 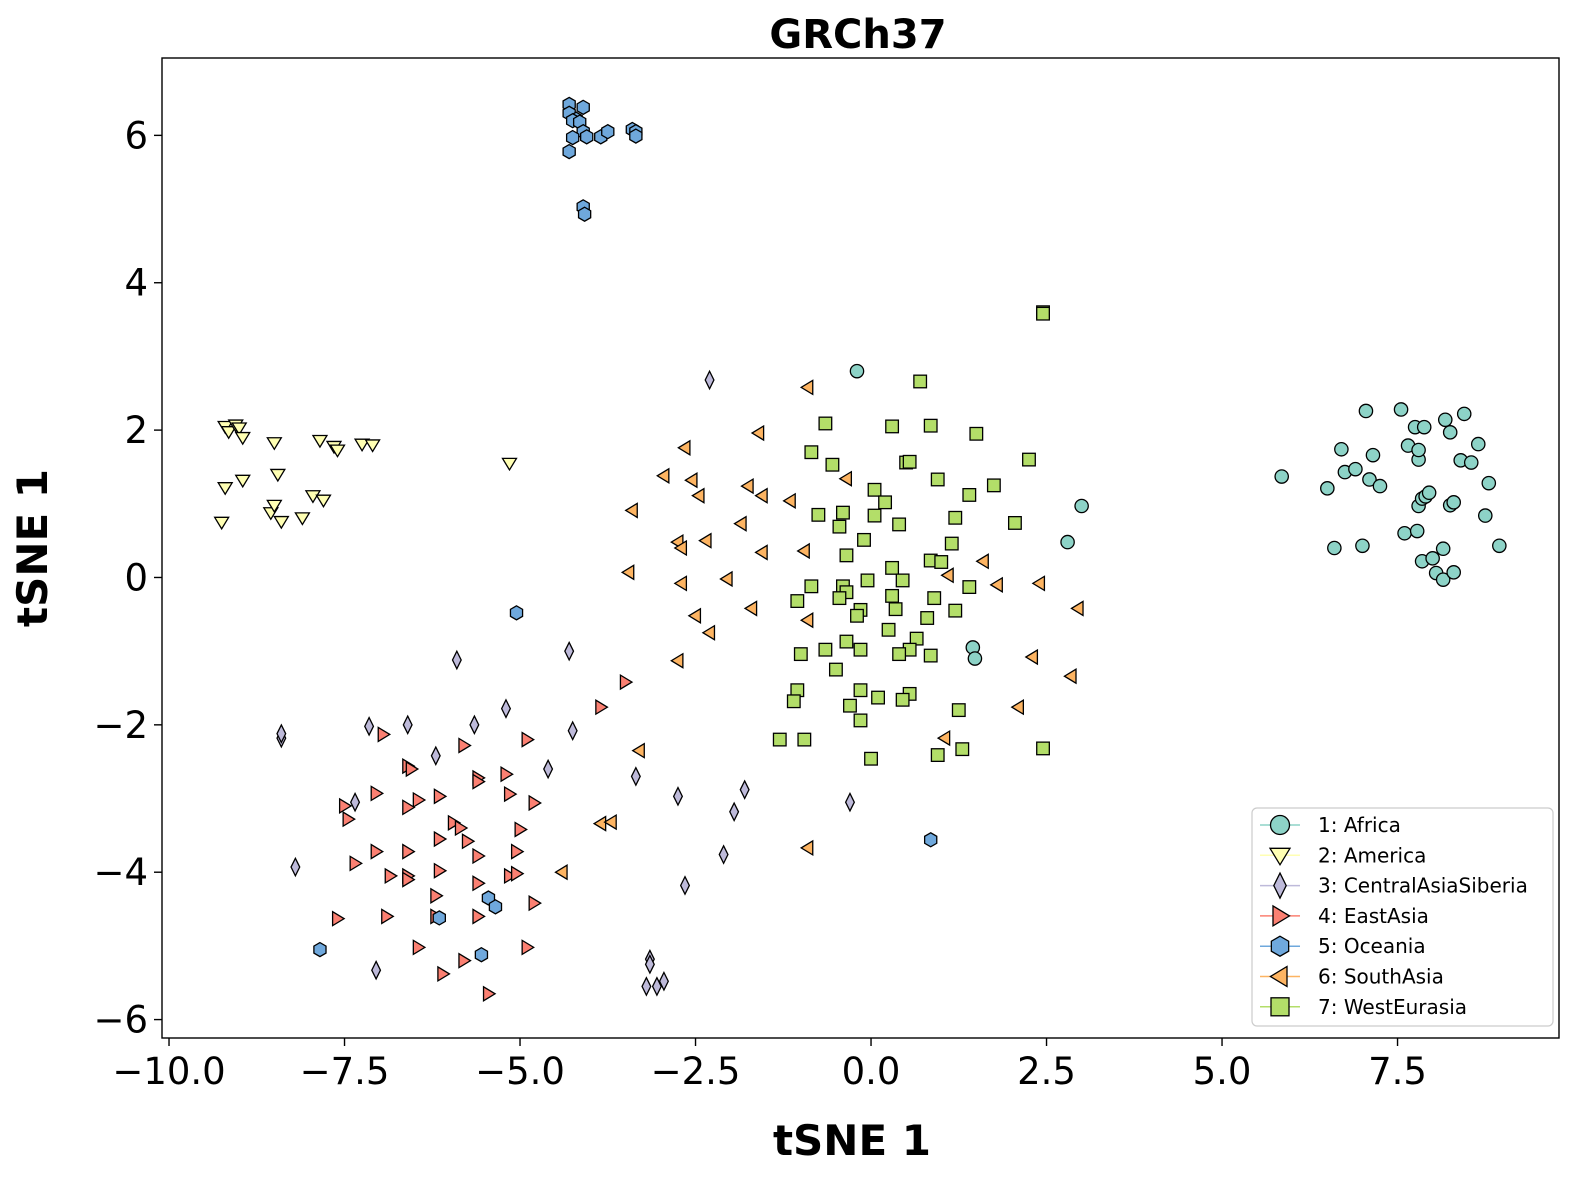 What do you see at coordinates (136, 577) in the screenshot?
I see `y-tick-label: 0` at bounding box center [136, 577].